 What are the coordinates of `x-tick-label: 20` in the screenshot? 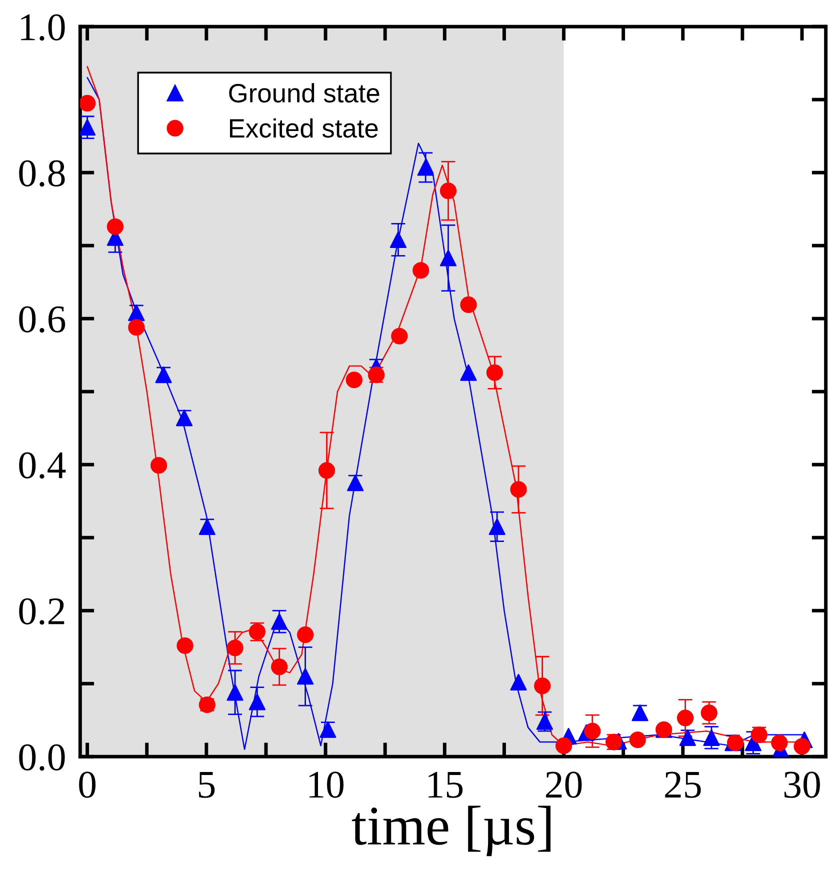 It's located at (564, 785).